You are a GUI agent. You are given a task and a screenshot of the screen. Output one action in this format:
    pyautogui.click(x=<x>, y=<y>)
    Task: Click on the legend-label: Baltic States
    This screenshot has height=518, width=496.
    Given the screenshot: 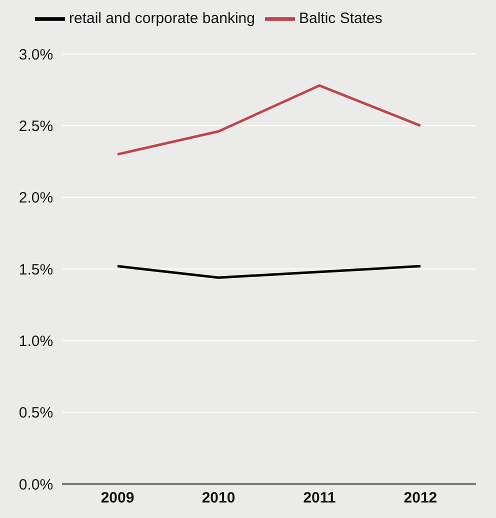 What is the action you would take?
    pyautogui.click(x=340, y=18)
    